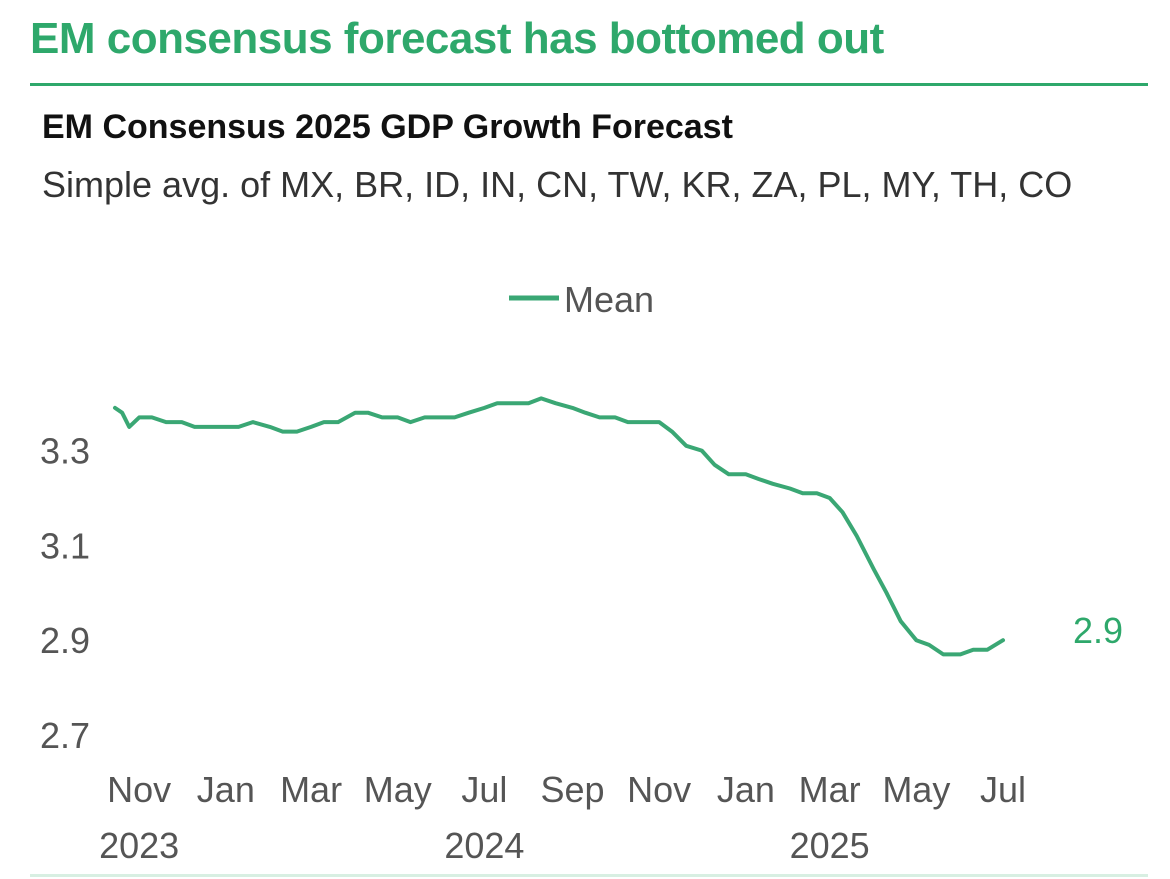 Image resolution: width=1170 pixels, height=879 pixels. I want to click on end-value-label: 2.9, so click(1098, 630).